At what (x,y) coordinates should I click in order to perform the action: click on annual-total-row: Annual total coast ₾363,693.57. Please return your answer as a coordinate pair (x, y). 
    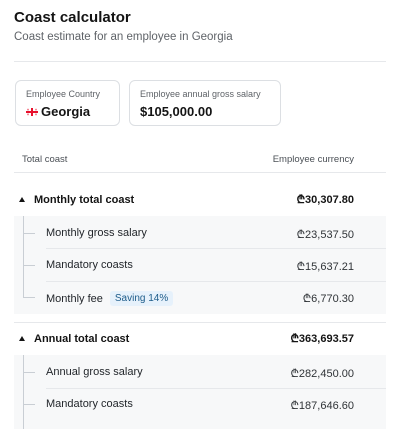
    Looking at the image, I should click on (200, 338).